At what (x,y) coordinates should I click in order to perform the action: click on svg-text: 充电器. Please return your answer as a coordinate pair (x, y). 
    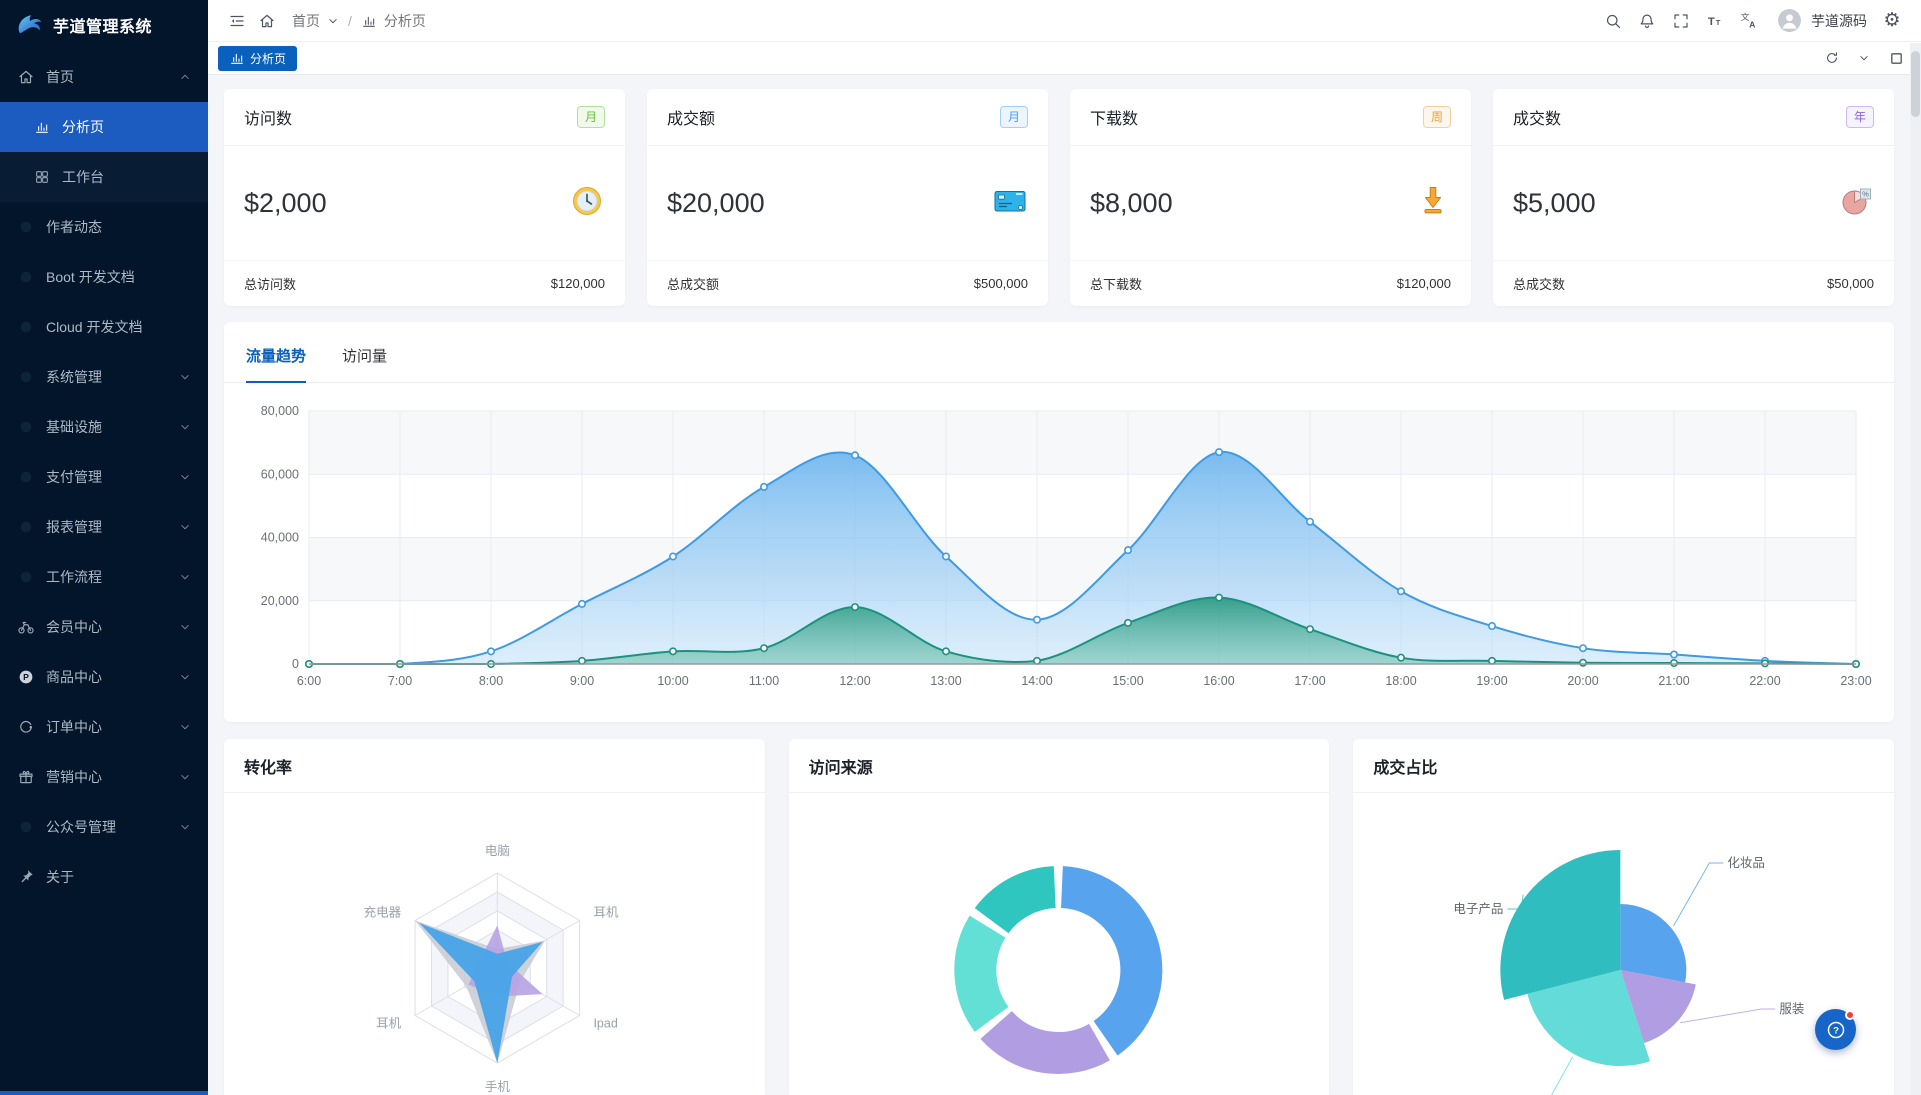
    Looking at the image, I should click on (383, 912).